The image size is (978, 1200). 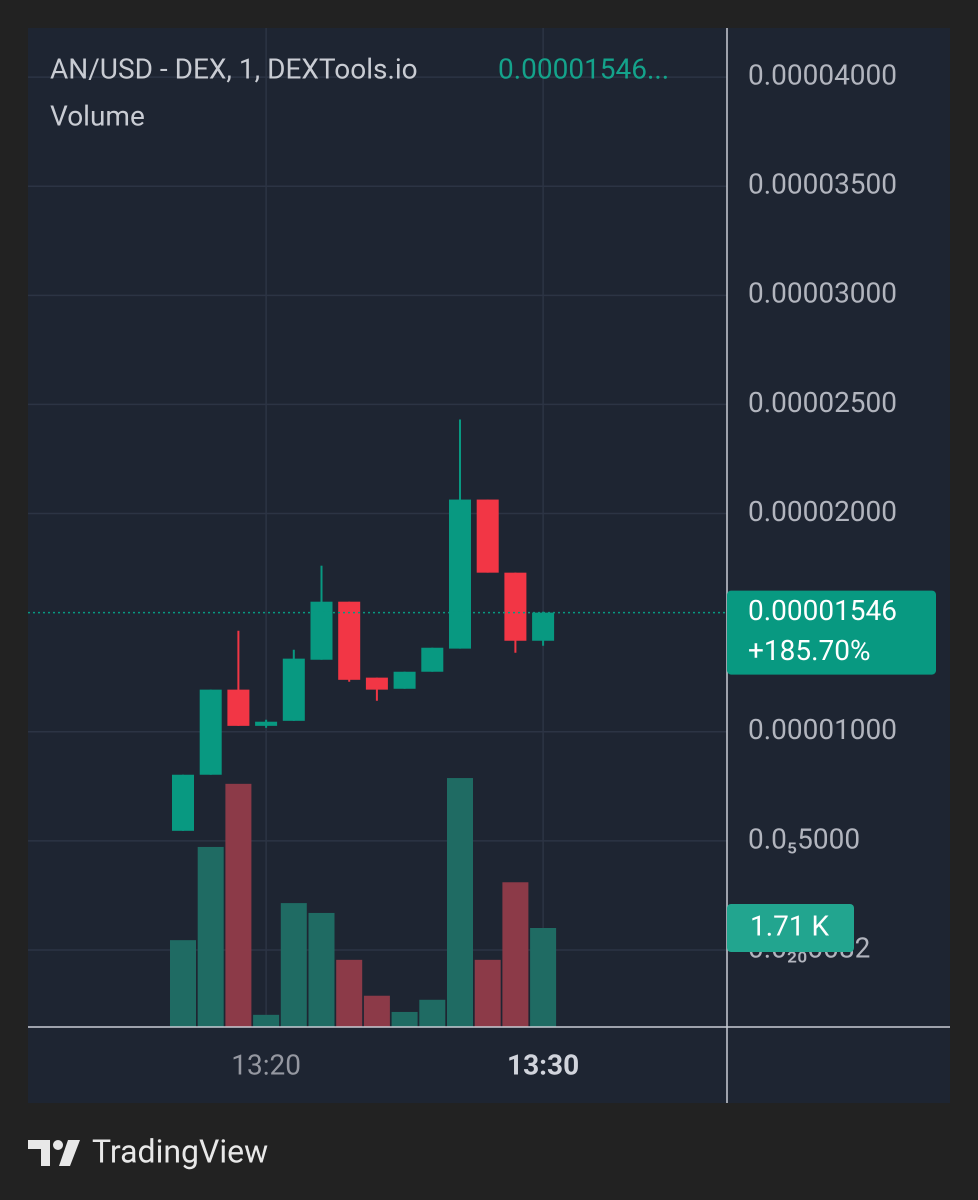 I want to click on brand-logo, so click(x=54, y=1153).